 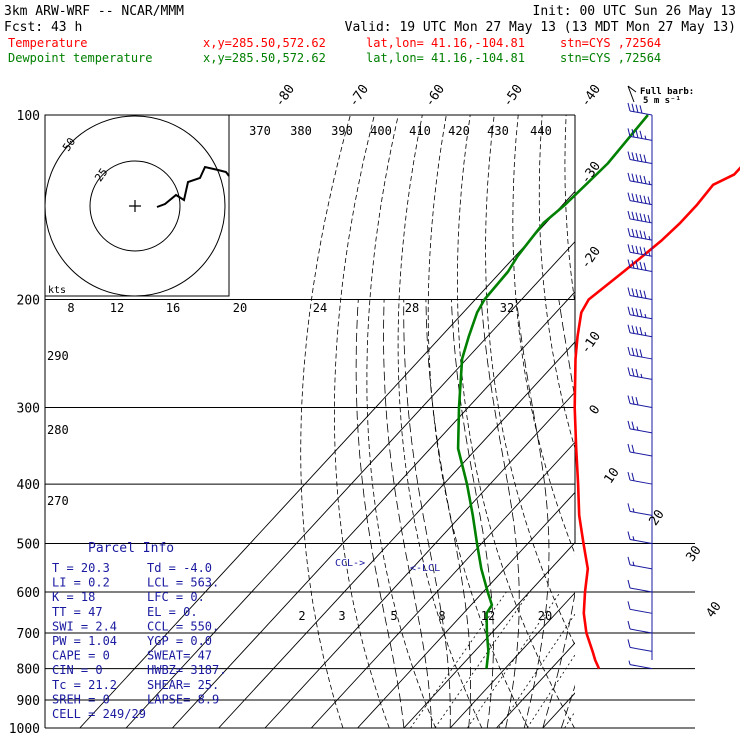 What do you see at coordinates (28, 634) in the screenshot?
I see `pressure-tick-label: 700` at bounding box center [28, 634].